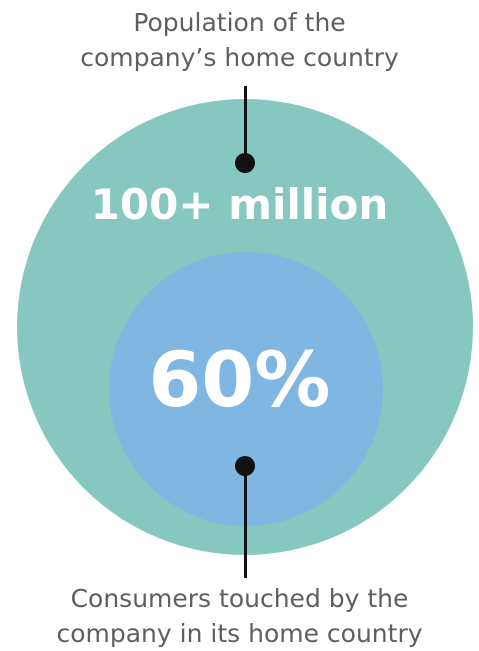  I want to click on population-caption-line-2: company’s home country, so click(239, 57).